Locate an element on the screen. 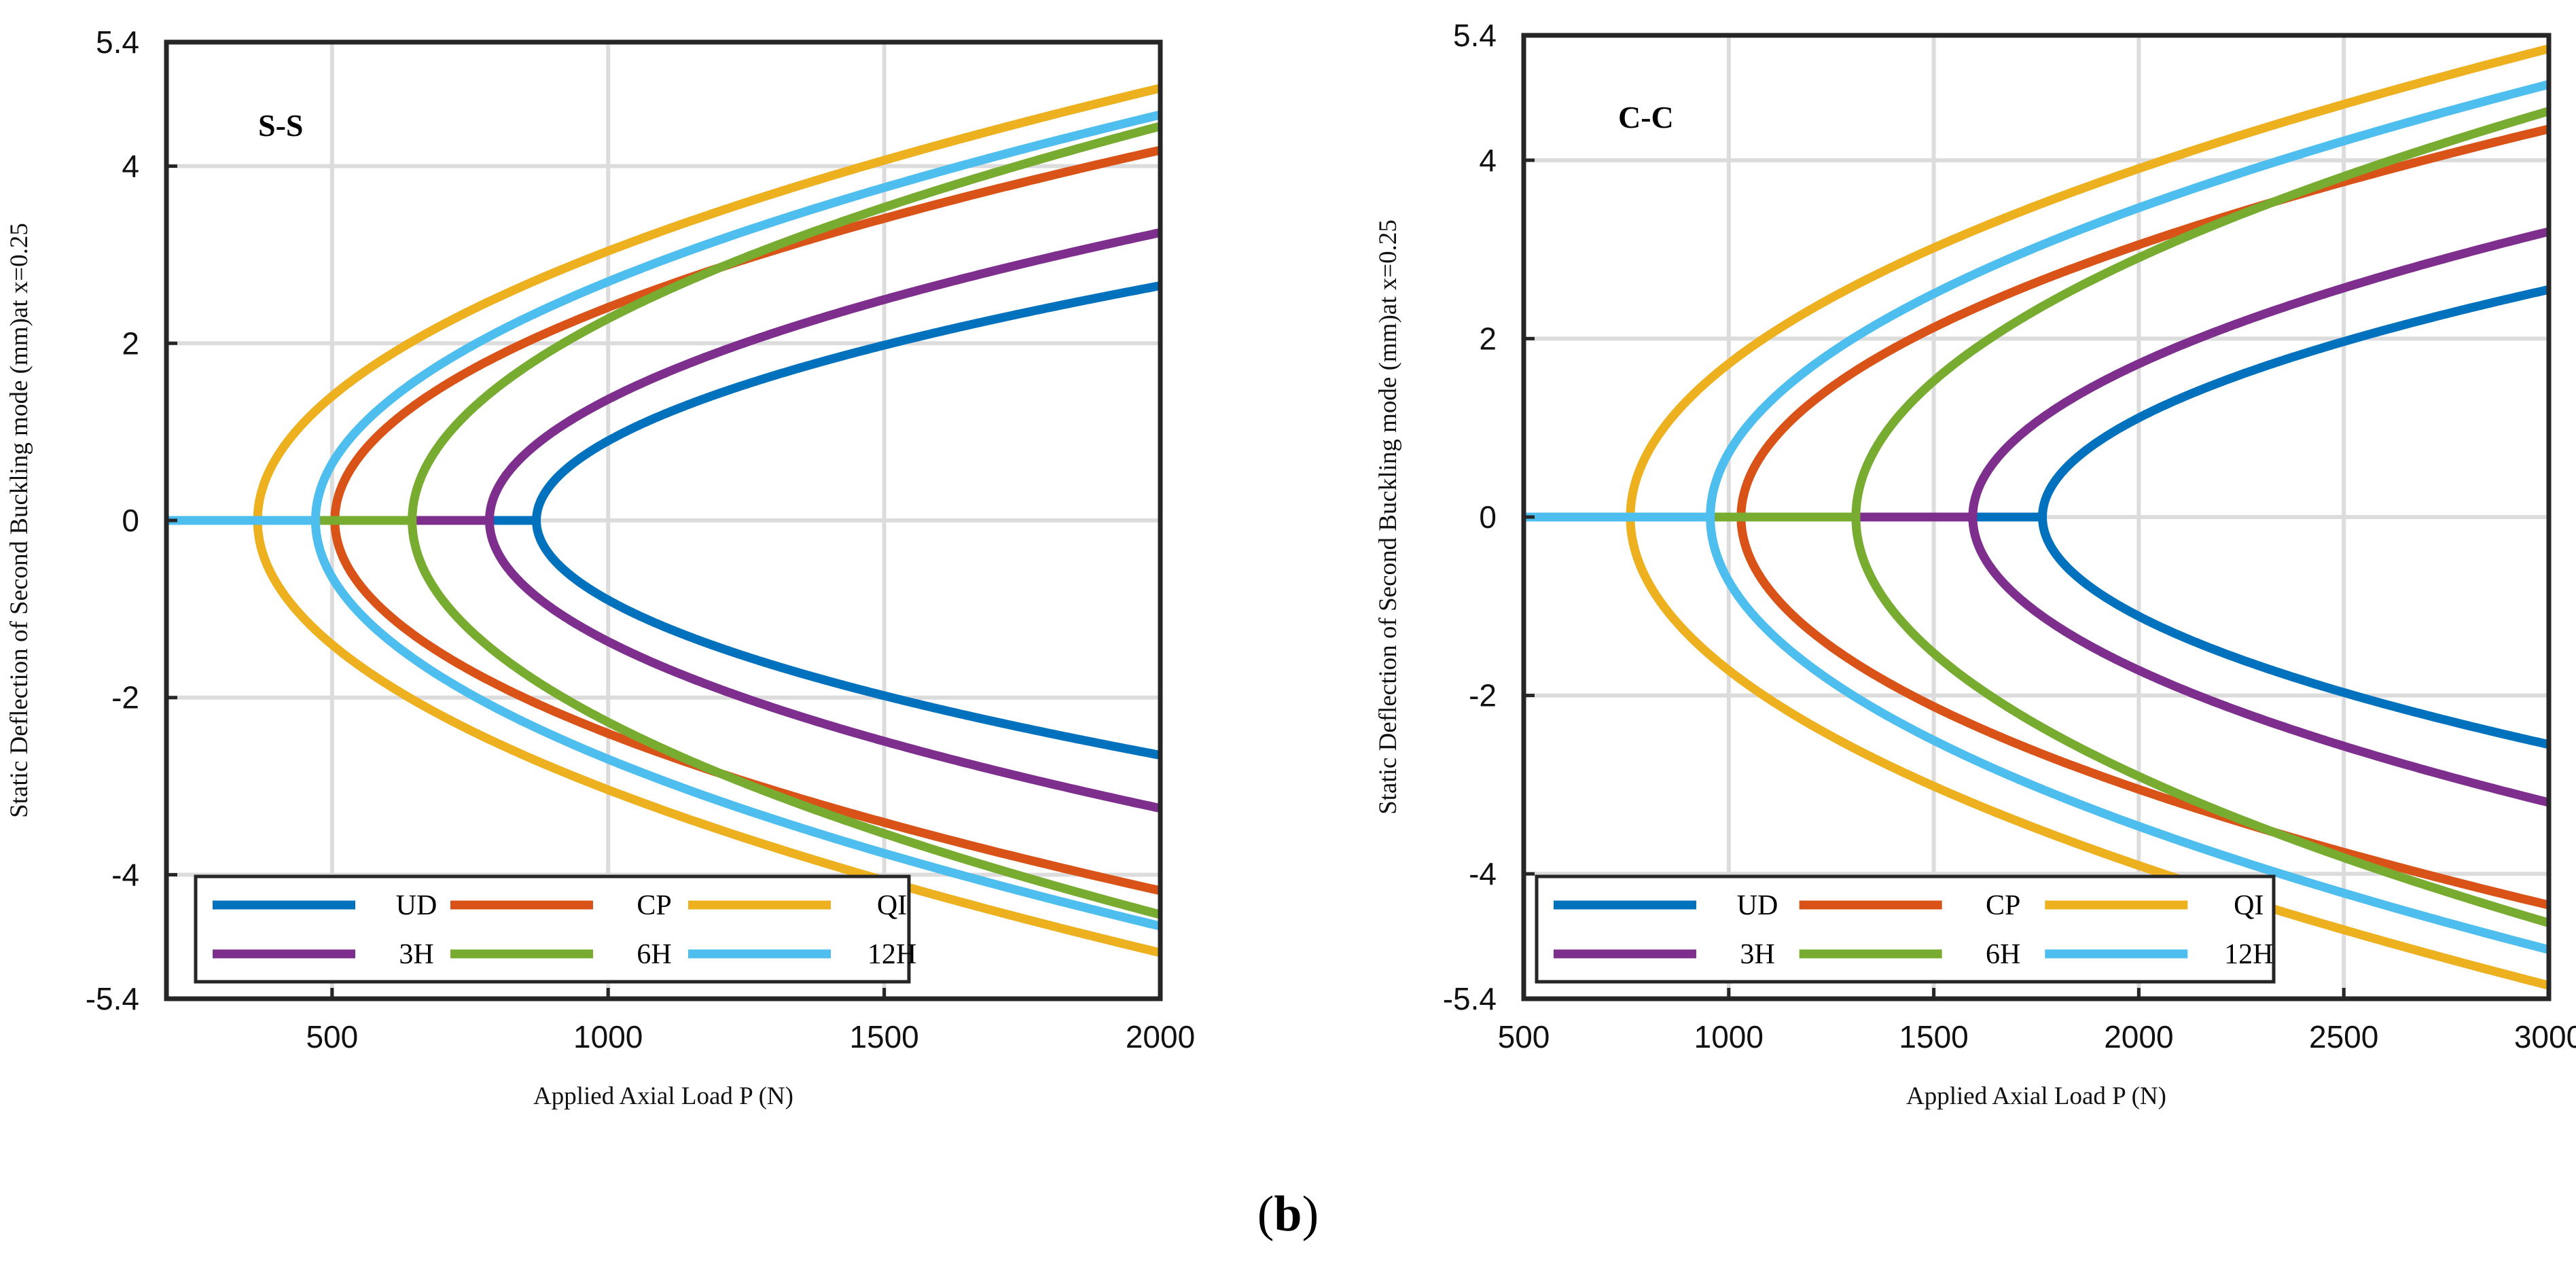  x-tick-label: 2500 is located at coordinates (2344, 1037).